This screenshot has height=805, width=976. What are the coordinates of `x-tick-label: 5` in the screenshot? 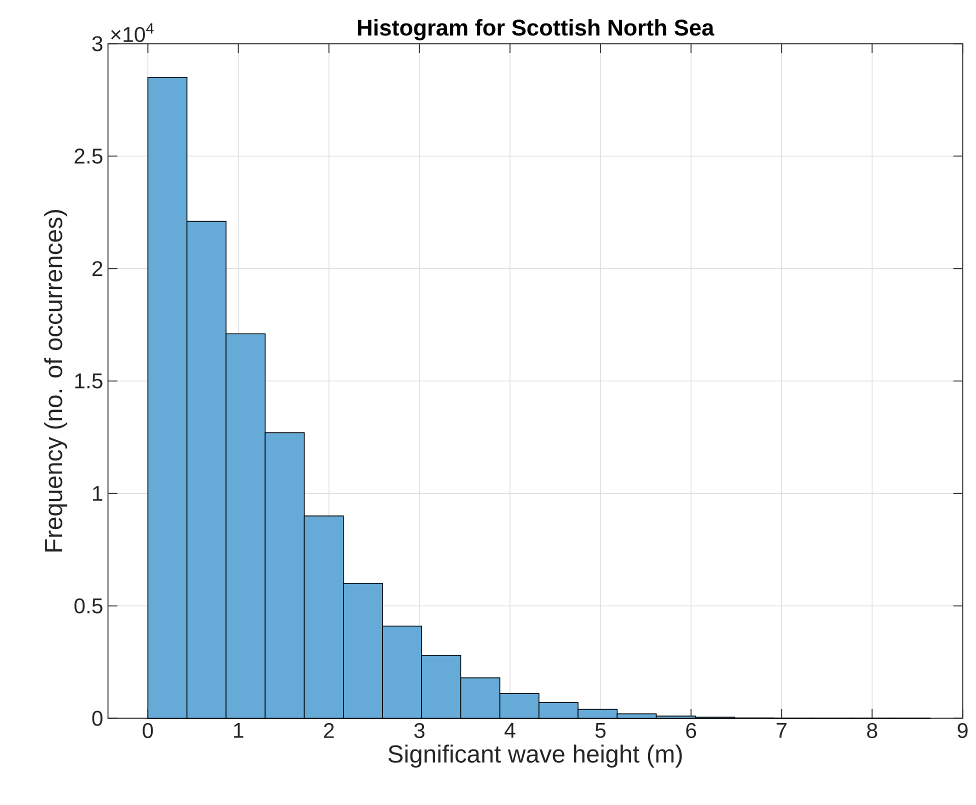 It's located at (600, 730).